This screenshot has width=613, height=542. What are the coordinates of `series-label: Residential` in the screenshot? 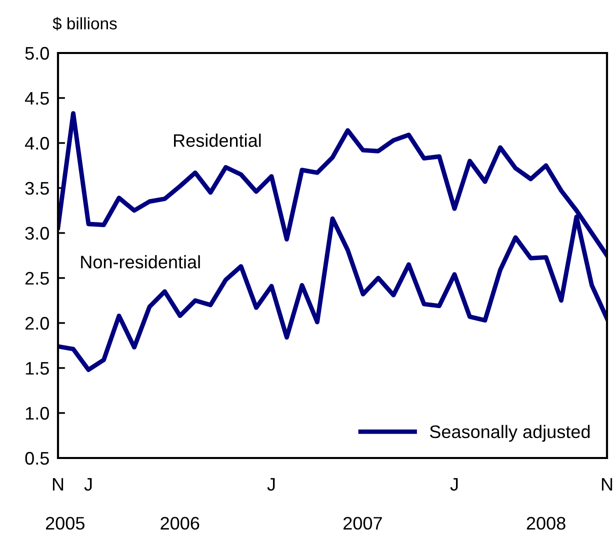 It's located at (217, 140).